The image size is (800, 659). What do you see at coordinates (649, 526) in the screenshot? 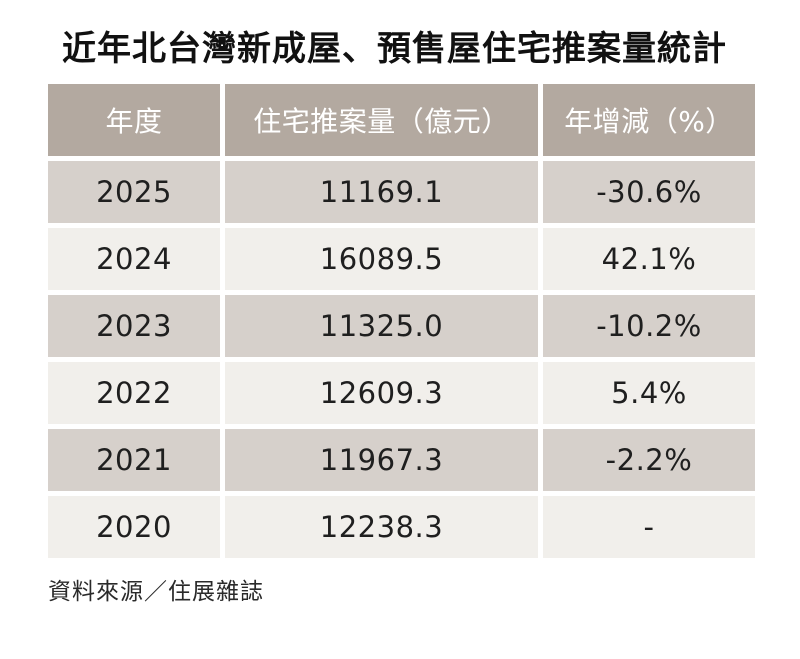
I see `cell-change: -` at bounding box center [649, 526].